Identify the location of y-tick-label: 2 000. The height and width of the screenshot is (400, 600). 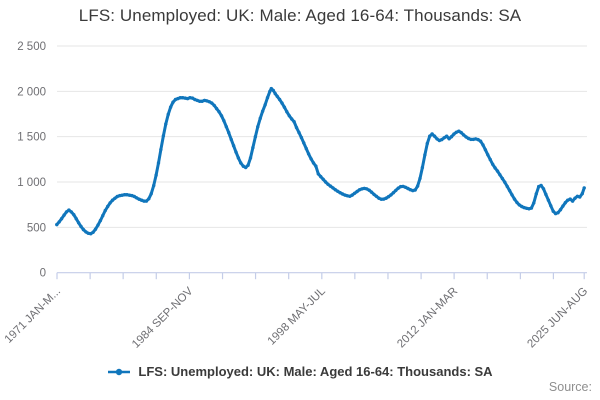
(31, 92).